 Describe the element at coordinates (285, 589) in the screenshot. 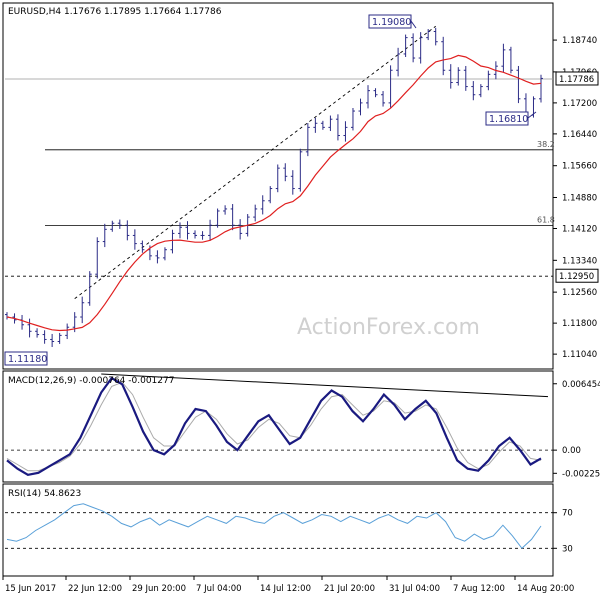

I see `x-tick-label: 14 Jul 12:00` at that location.